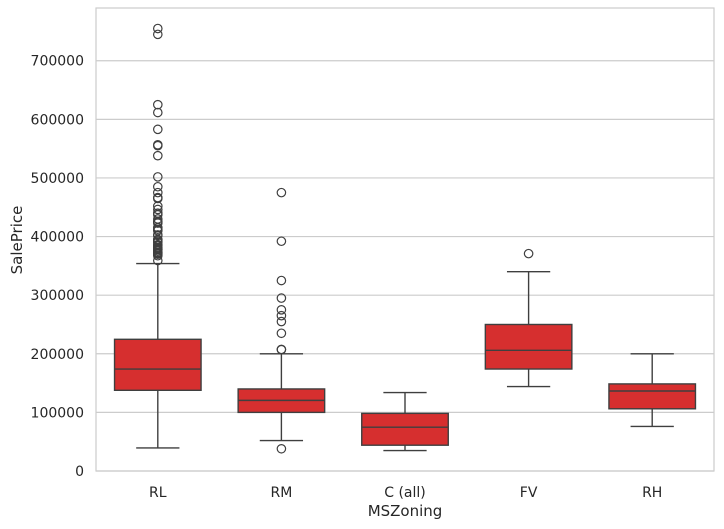 The height and width of the screenshot is (529, 724). I want to click on y-tick-label: 100000, so click(57, 413).